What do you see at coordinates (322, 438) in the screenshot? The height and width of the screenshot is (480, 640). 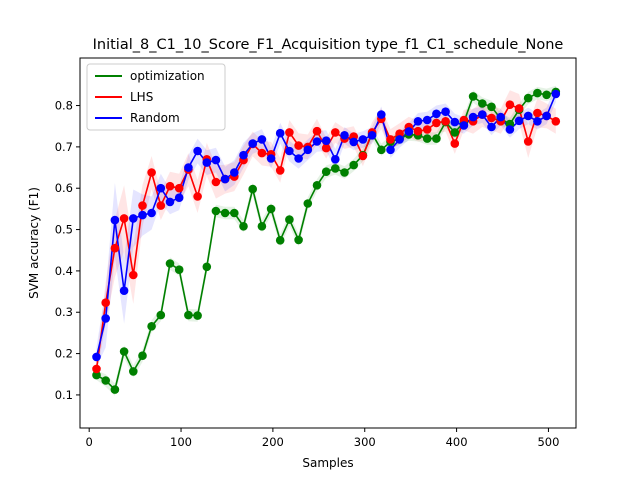 I see `x-axis-ticks: 0 100 200 300 400 500` at bounding box center [322, 438].